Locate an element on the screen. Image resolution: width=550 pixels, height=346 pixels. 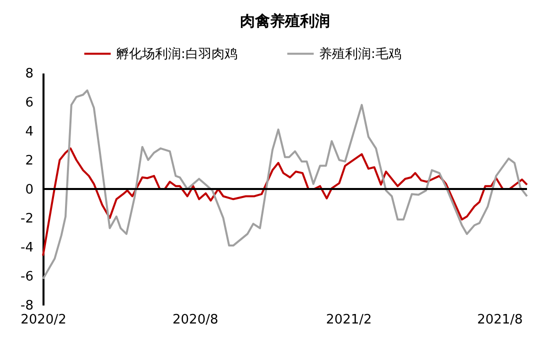
y-tick-label: -2 is located at coordinates (27, 219).